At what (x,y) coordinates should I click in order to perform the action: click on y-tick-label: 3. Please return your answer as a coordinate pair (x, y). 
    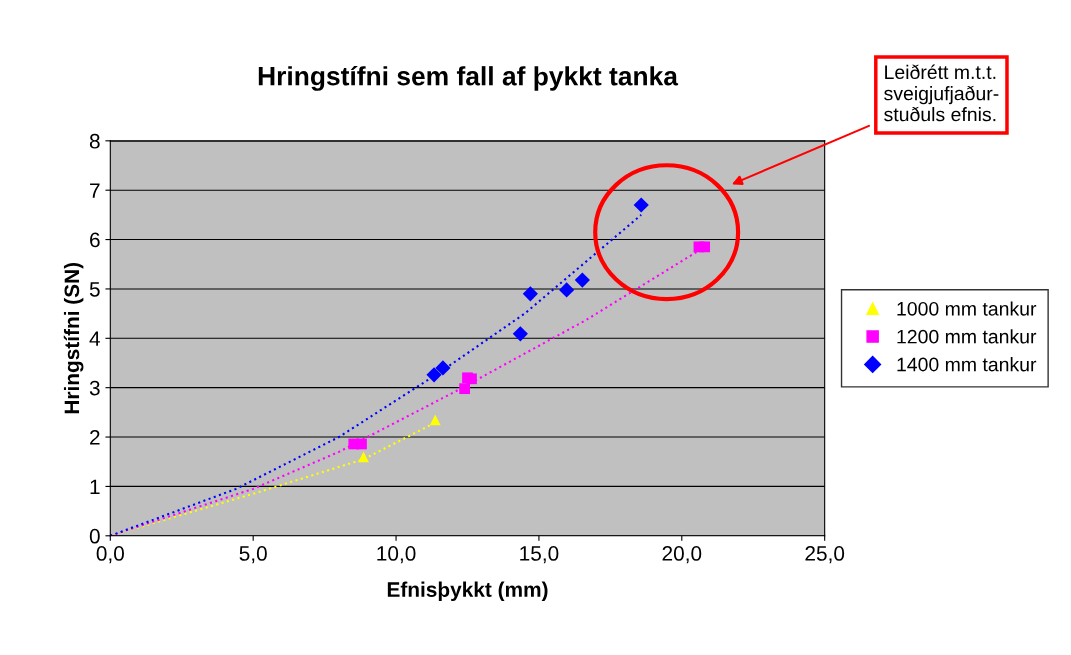
    Looking at the image, I should click on (94, 388).